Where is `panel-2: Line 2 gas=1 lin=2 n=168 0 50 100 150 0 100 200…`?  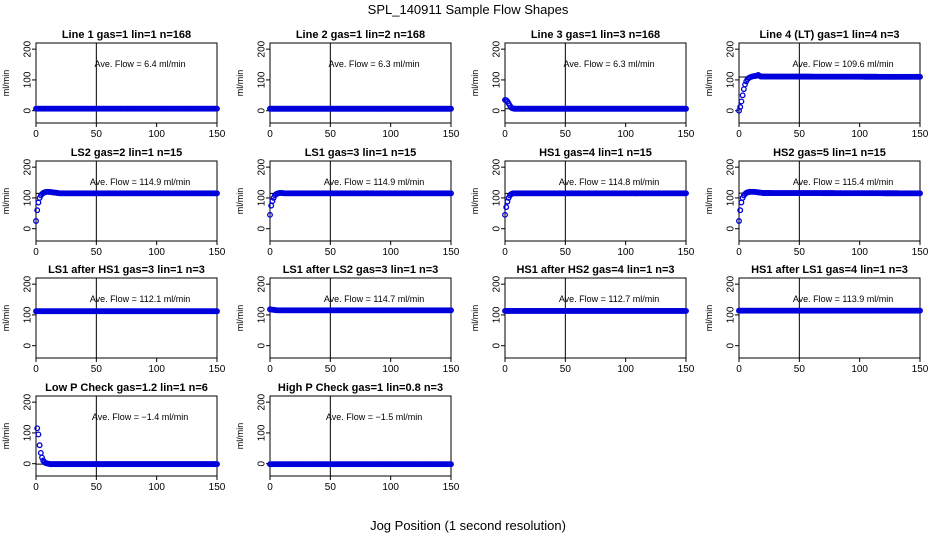 panel-2: Line 2 gas=1 lin=2 n=168 0 50 100 150 0 100 200… is located at coordinates (347, 84).